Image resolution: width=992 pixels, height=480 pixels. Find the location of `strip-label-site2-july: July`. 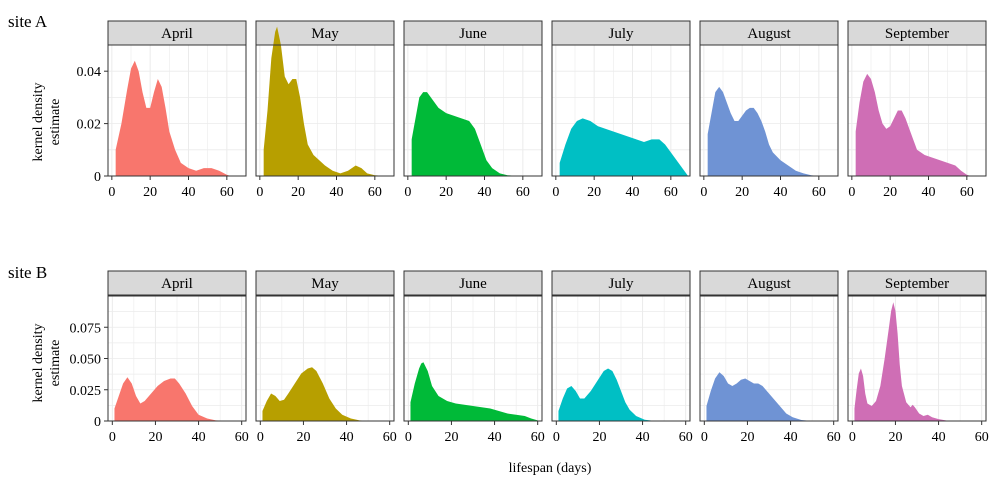

strip-label-site2-july: July is located at coordinates (621, 284).